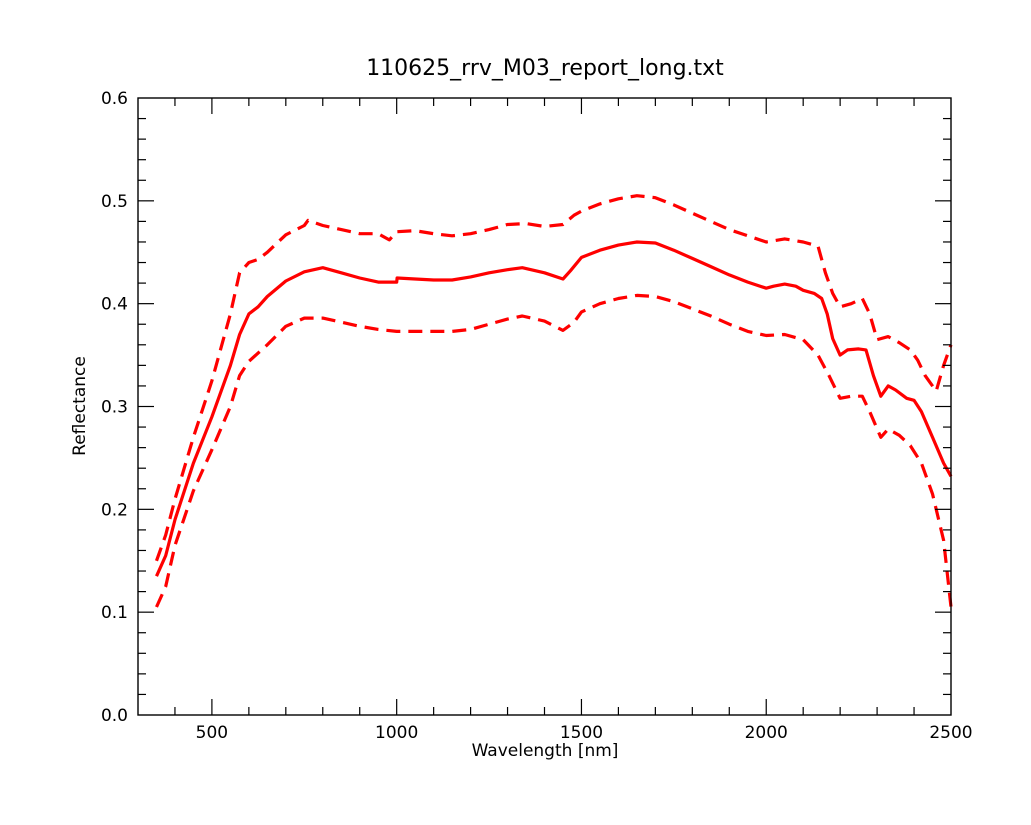  Describe the element at coordinates (212, 733) in the screenshot. I see `x-tick-label: 500` at that location.